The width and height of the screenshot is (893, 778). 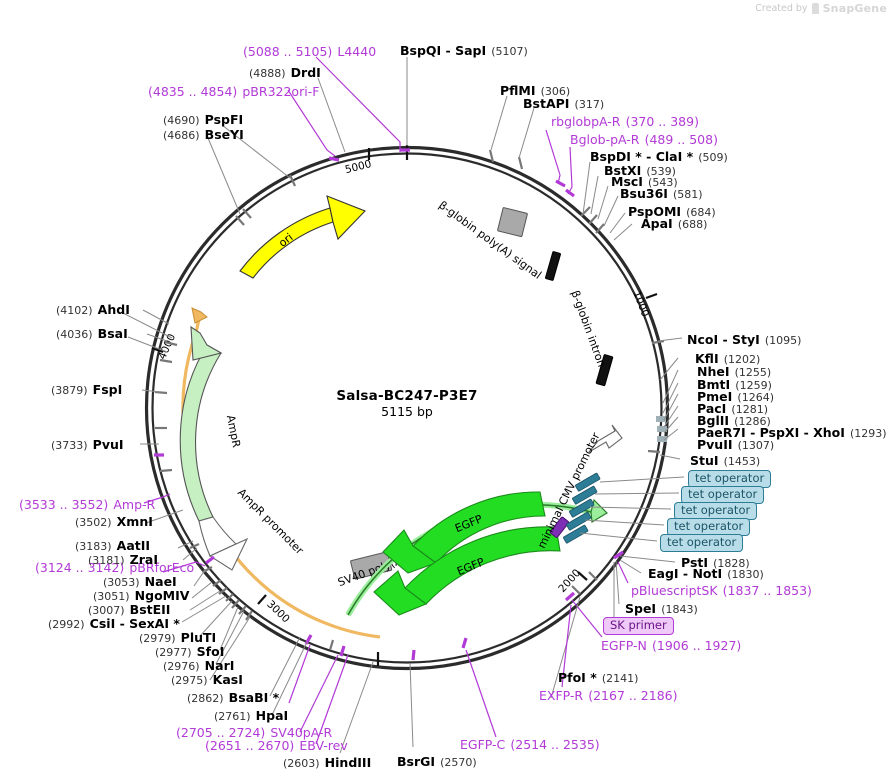 What do you see at coordinates (203, 134) in the screenshot?
I see `label-bseyi: (4686) BseYI` at bounding box center [203, 134].